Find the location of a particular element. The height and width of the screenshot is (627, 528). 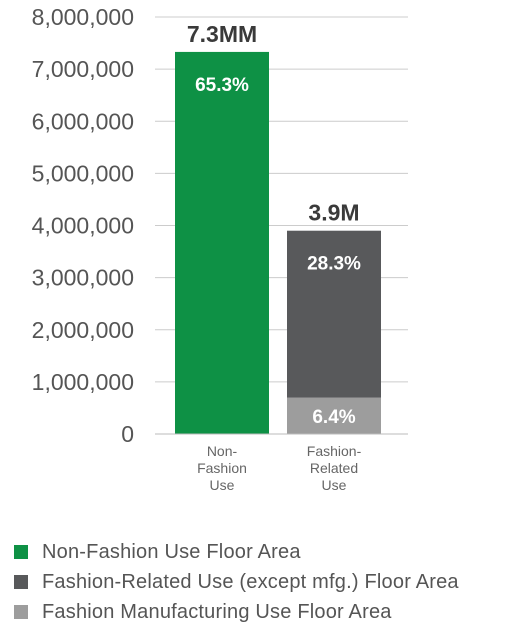

legend-label: Non-Fashion Use Floor Area is located at coordinates (171, 551).